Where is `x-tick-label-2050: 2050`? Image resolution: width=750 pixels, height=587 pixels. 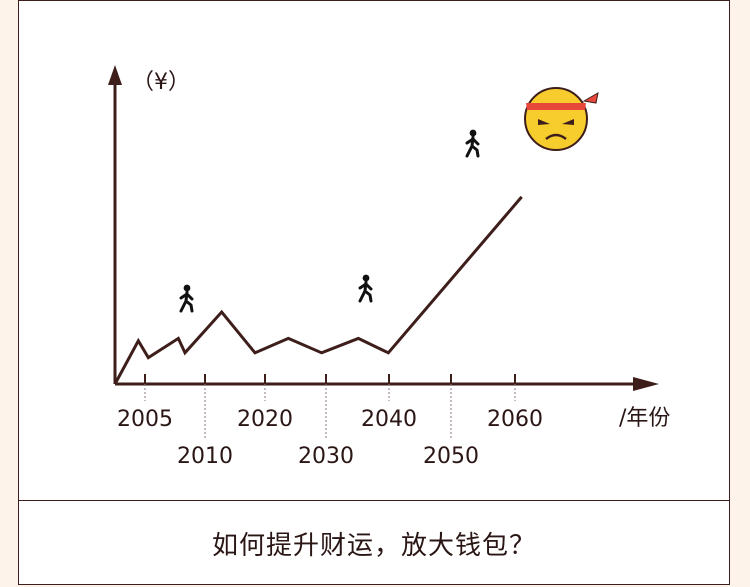 x-tick-label-2050: 2050 is located at coordinates (451, 456).